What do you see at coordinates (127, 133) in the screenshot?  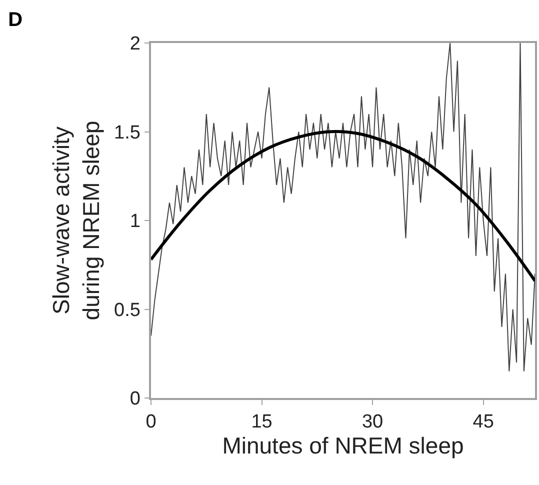 I see `y-tick-label: 1.5` at bounding box center [127, 133].